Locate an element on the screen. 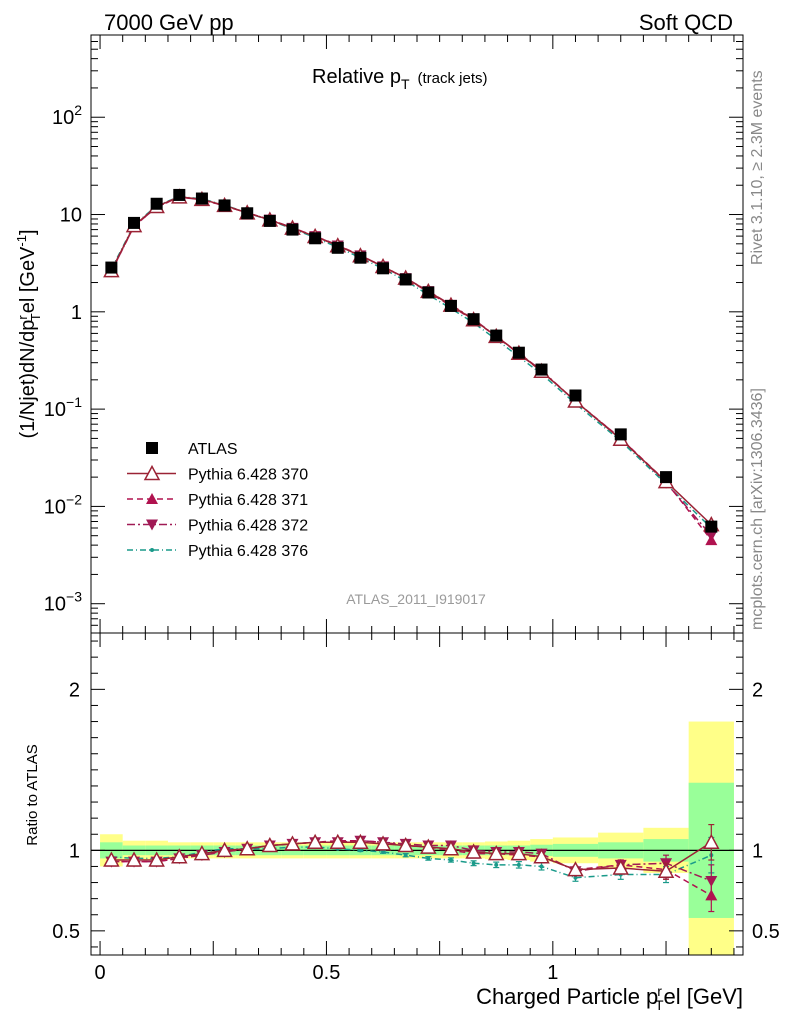 The image size is (786, 1024). ratio-xtick-label: 0 is located at coordinates (99, 973).